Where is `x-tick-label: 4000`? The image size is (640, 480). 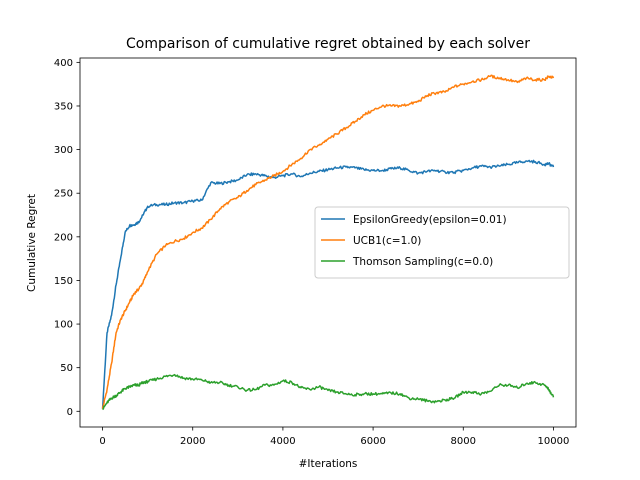
x-tick-label: 4000 is located at coordinates (282, 441).